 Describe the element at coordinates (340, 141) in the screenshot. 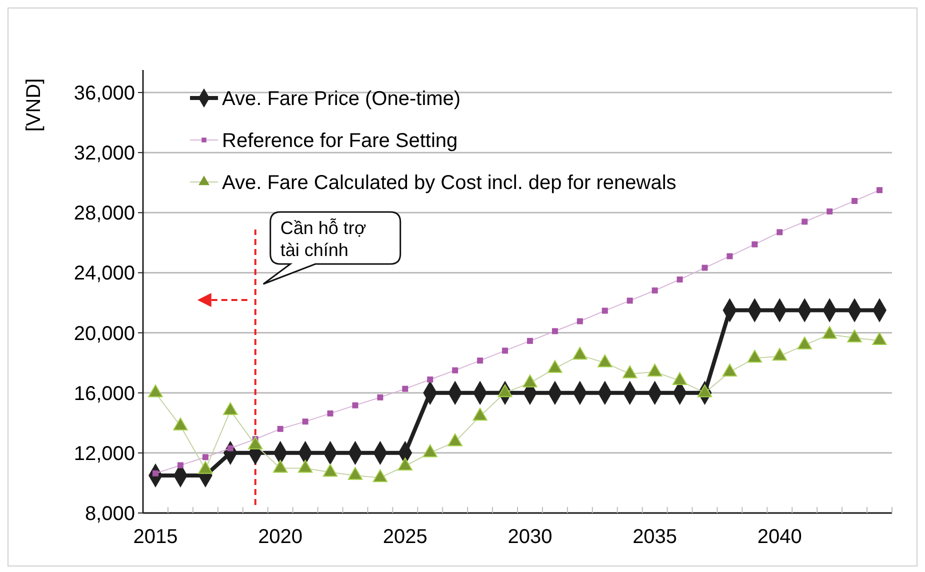

I see `legend-label: Reference for Fare Setting` at that location.